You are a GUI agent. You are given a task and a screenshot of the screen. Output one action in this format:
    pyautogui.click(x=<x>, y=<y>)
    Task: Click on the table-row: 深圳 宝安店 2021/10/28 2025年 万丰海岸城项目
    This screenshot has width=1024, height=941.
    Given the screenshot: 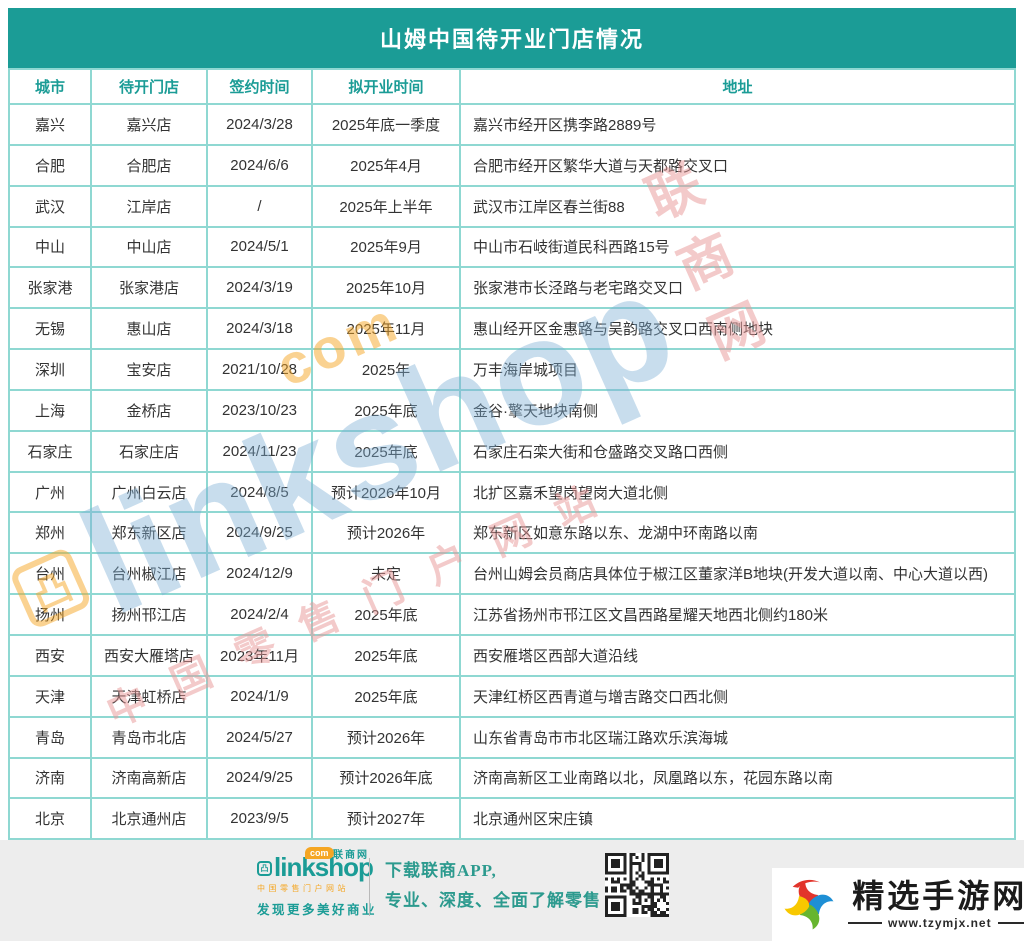 What is the action you would take?
    pyautogui.click(x=512, y=369)
    